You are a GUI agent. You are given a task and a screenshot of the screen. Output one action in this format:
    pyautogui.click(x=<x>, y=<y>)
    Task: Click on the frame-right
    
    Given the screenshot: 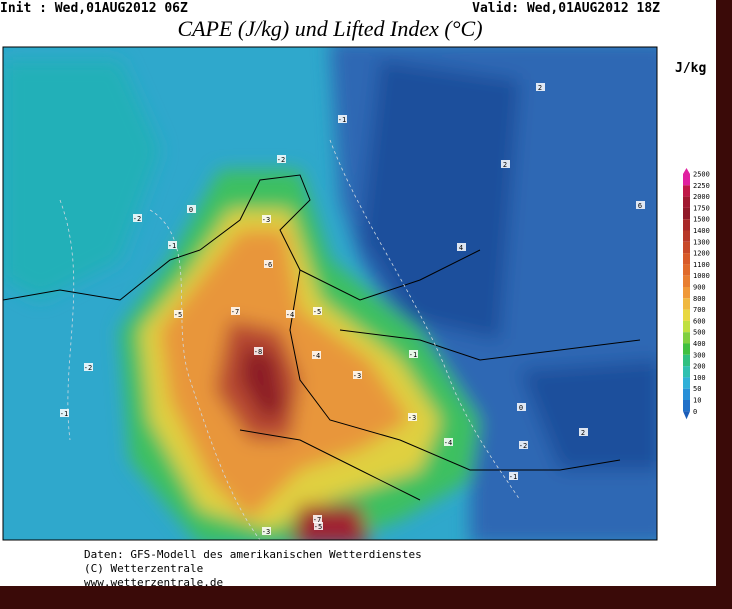 What is the action you would take?
    pyautogui.click(x=724, y=304)
    